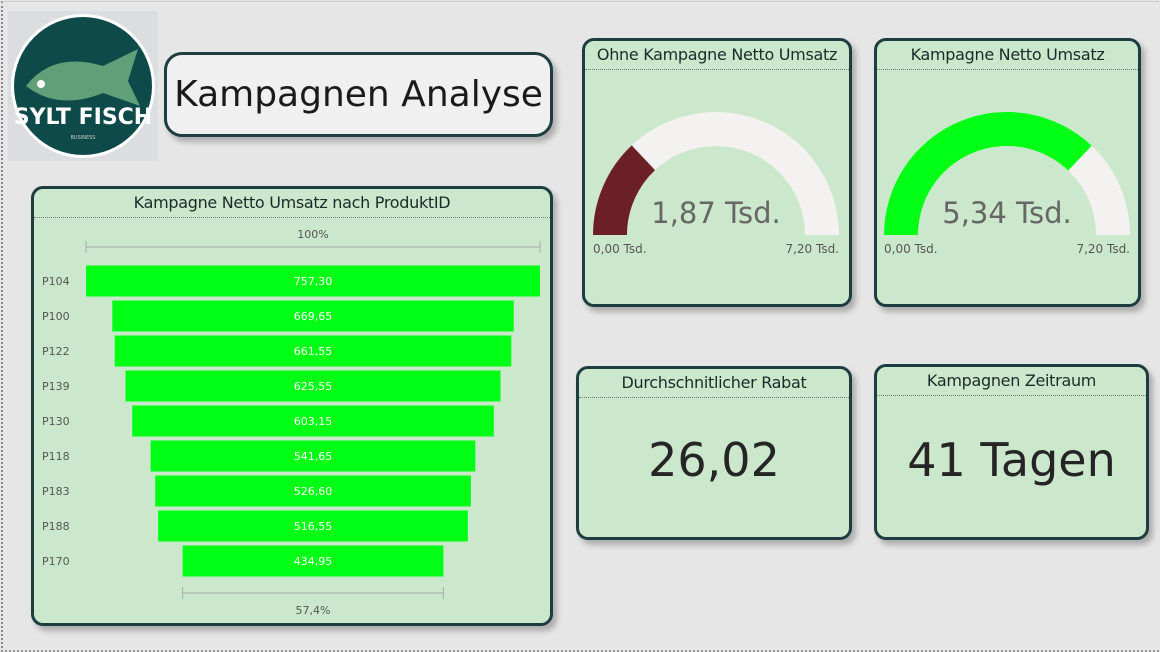 The width and height of the screenshot is (1160, 652). What do you see at coordinates (714, 382) in the screenshot?
I see `kpi-title: Durchschnitlicher Rabat` at bounding box center [714, 382].